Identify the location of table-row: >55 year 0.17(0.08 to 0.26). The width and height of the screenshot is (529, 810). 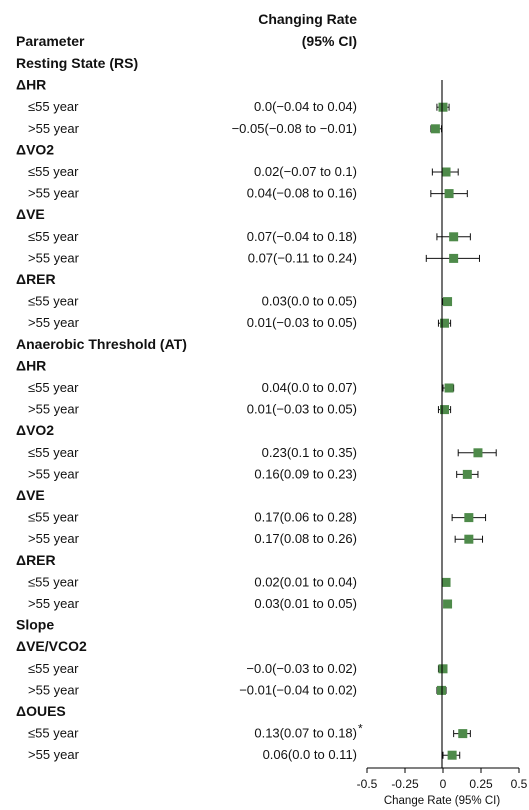
(256, 538).